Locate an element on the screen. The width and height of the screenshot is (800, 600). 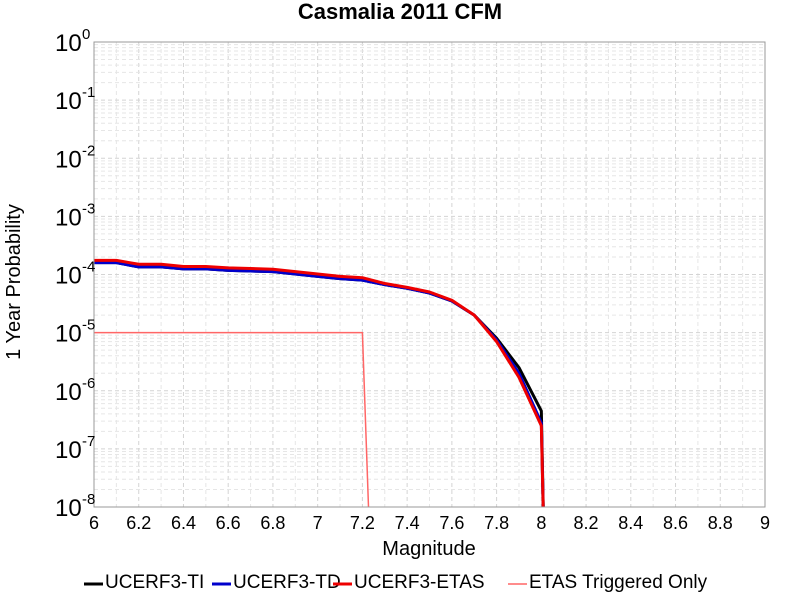
x-tick-label: 8.4 is located at coordinates (630, 523).